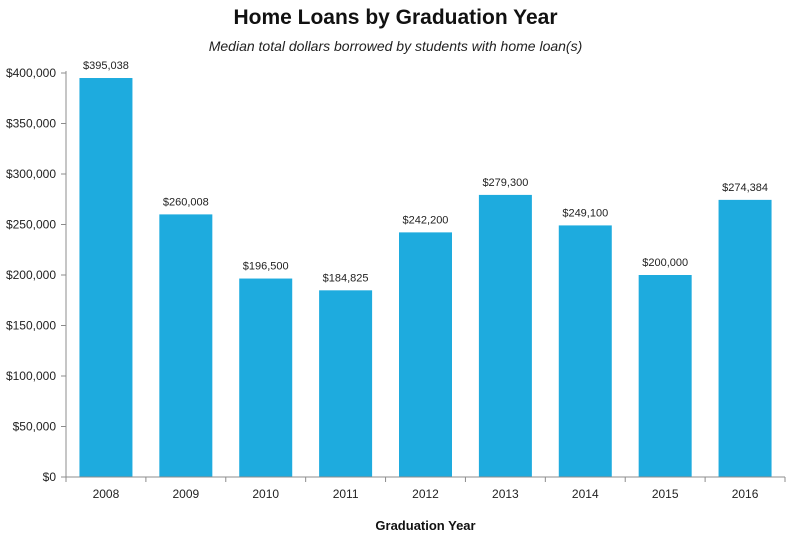 The image size is (791, 545). What do you see at coordinates (426, 220) in the screenshot?
I see `data-label-2012: $242,200` at bounding box center [426, 220].